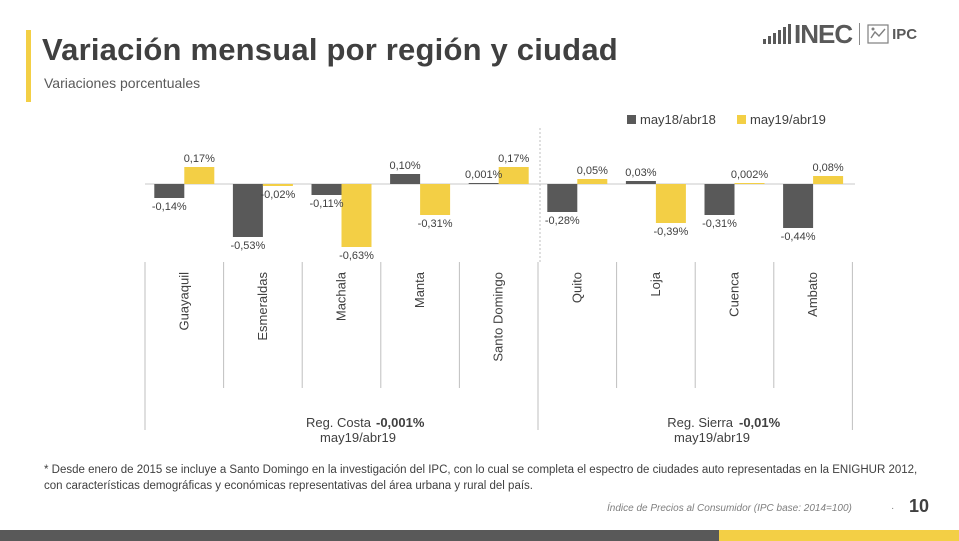  Describe the element at coordinates (513, 159) in the screenshot. I see `value-label-may19-santo-domingo: 0,17%` at that location.